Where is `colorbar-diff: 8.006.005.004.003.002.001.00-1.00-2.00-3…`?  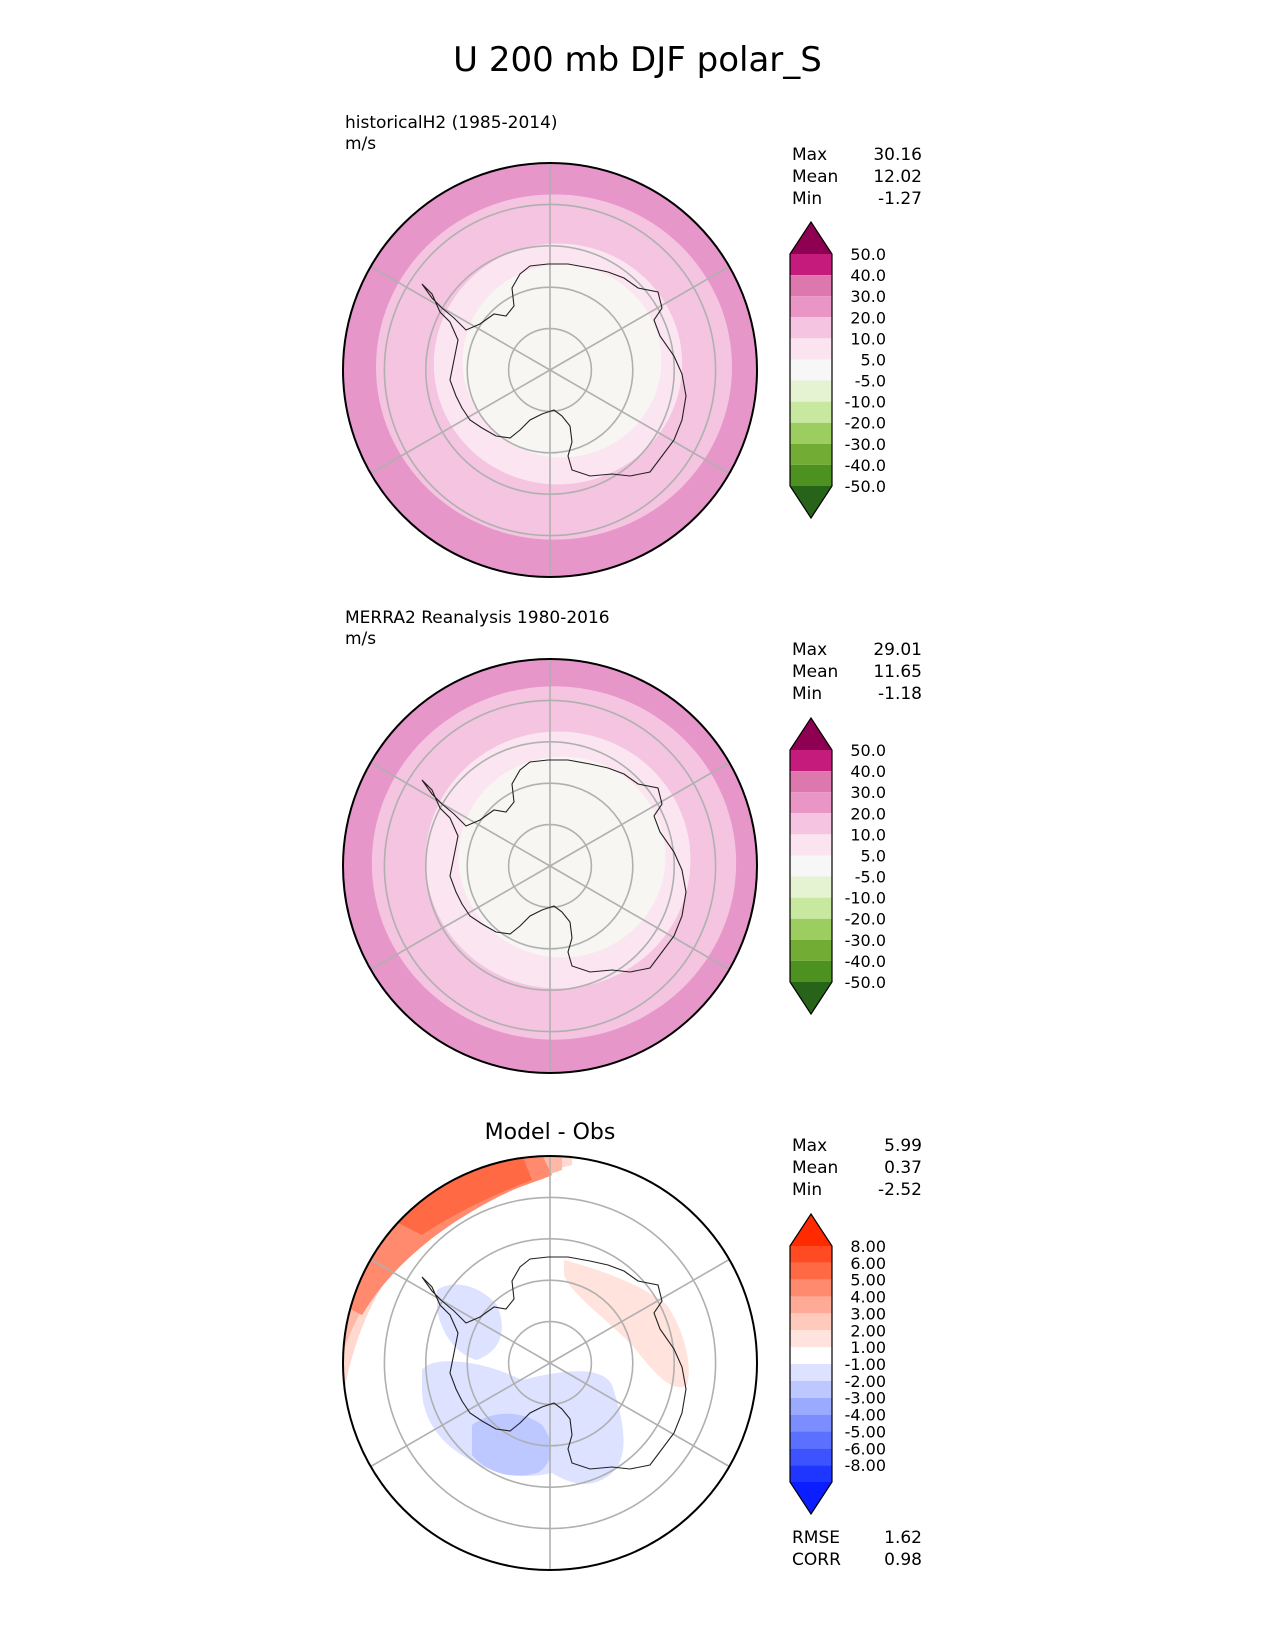 colorbar-diff: 8.006.005.004.003.002.001.00-1.00-2.00-3… is located at coordinates (837, 1364).